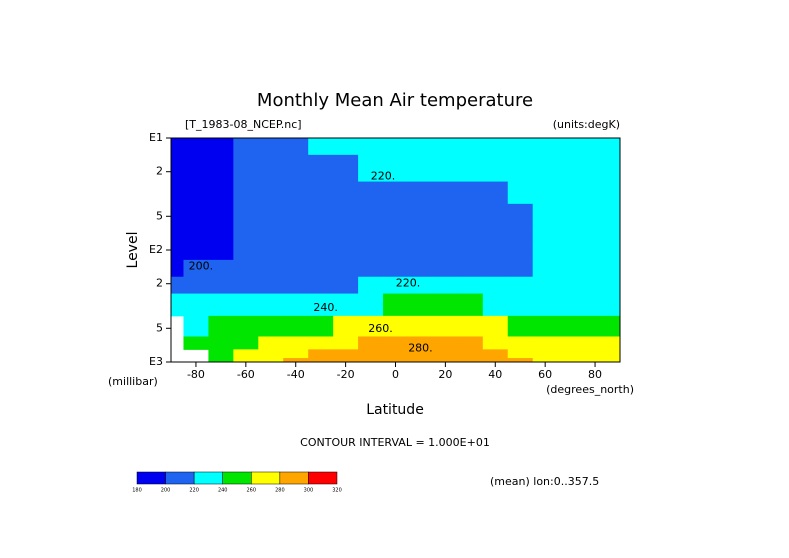 Image resolution: width=789 pixels, height=558 pixels. What do you see at coordinates (445, 374) in the screenshot?
I see `x-tick-label: 20` at bounding box center [445, 374].